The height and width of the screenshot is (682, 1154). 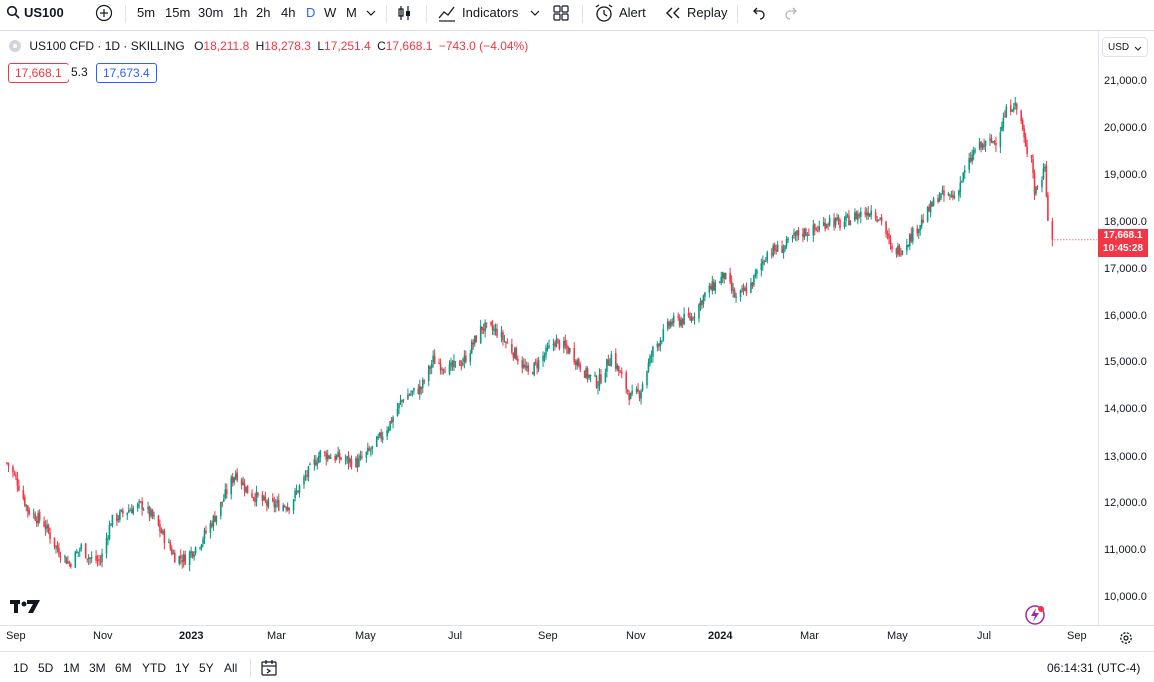 What do you see at coordinates (455, 636) in the screenshot?
I see `time-tick: Jul` at bounding box center [455, 636].